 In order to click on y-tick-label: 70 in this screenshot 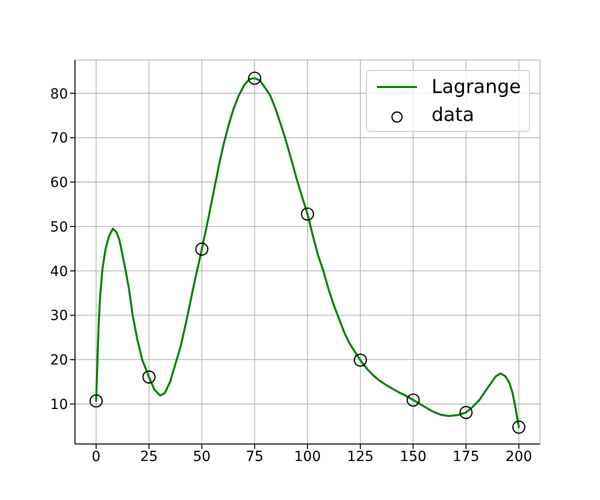, I will do `click(59, 138)`.